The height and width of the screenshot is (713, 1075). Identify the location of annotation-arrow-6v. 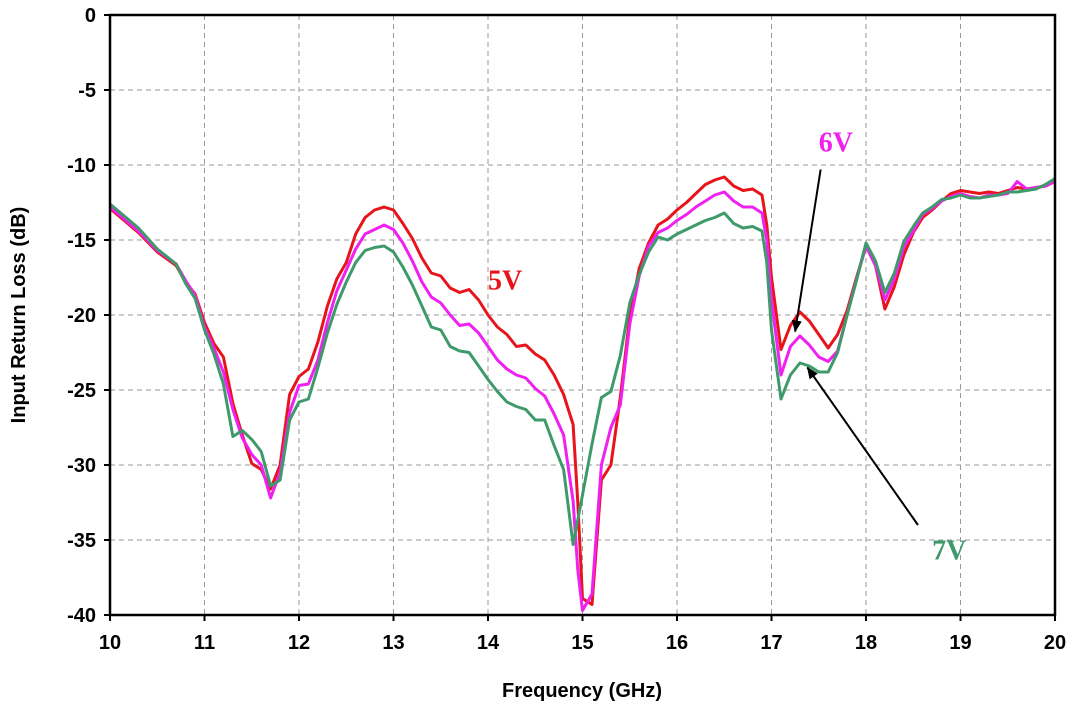
(806, 251).